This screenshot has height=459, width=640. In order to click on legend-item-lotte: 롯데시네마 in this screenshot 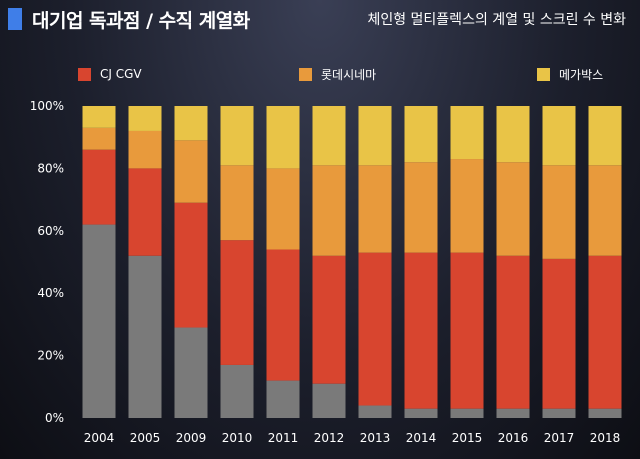, I will do `click(337, 74)`.